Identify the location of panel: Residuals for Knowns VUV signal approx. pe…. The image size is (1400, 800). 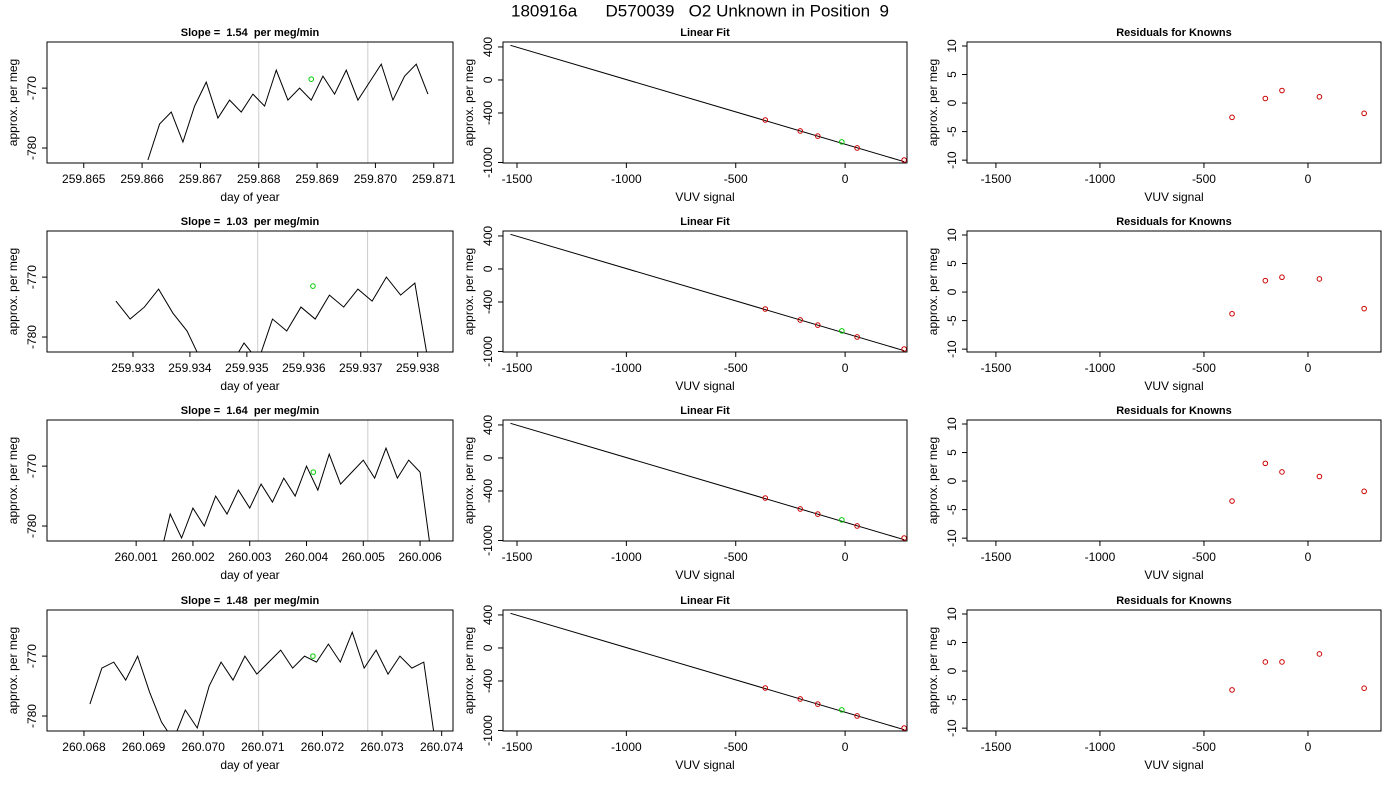
(1154, 115).